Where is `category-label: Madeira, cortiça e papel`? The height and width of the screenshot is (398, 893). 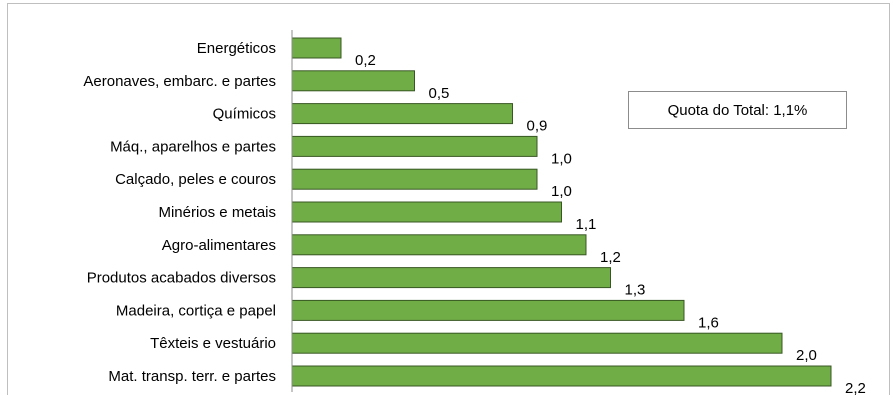
category-label: Madeira, cortiça e papel is located at coordinates (196, 310).